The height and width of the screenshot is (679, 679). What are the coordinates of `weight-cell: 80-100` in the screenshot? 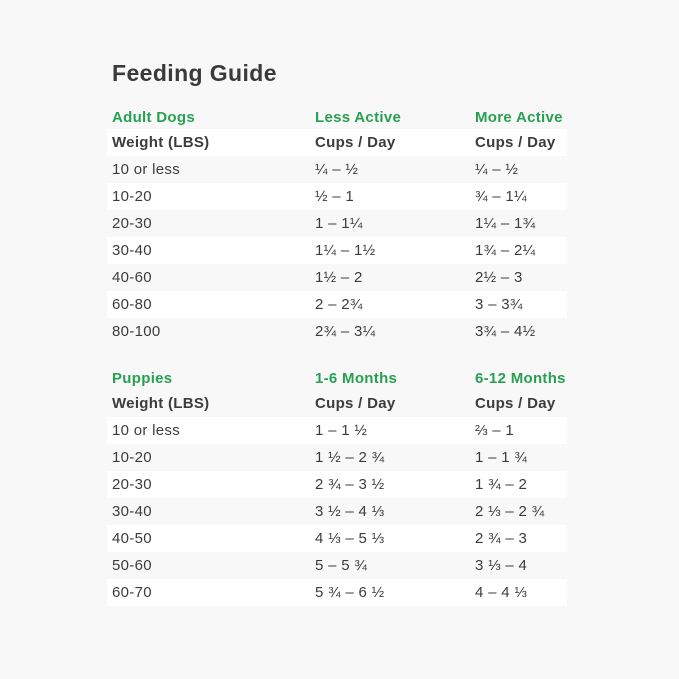 It's located at (136, 331).